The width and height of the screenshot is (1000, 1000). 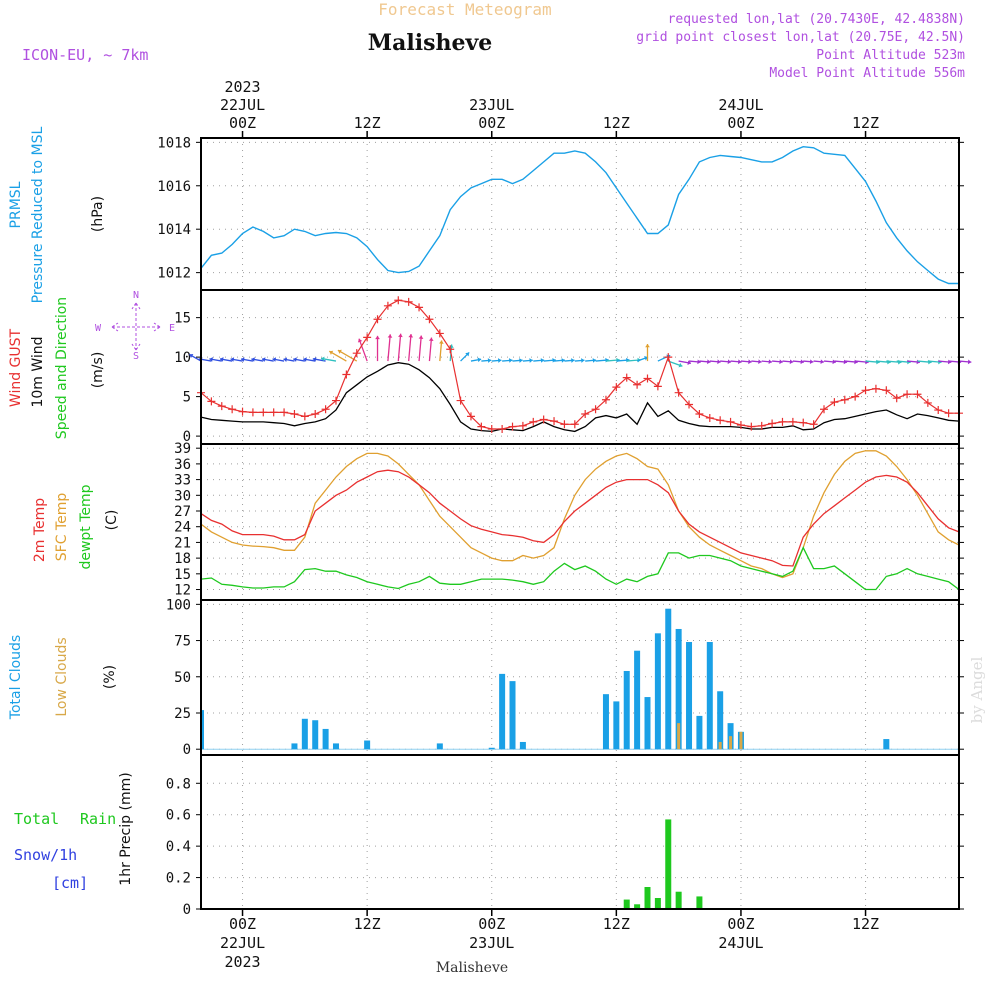 I want to click on y-tick-label: 15, so click(x=182, y=319).